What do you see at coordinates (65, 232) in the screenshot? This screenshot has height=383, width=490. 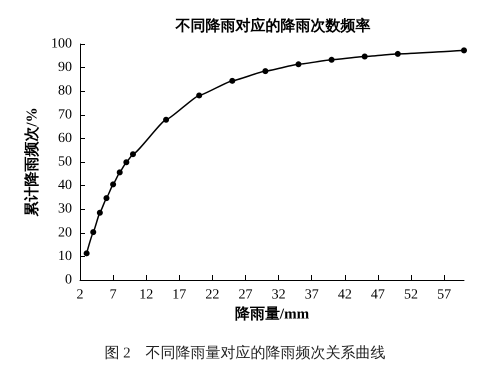 I see `y-tick-label: 20` at bounding box center [65, 232].